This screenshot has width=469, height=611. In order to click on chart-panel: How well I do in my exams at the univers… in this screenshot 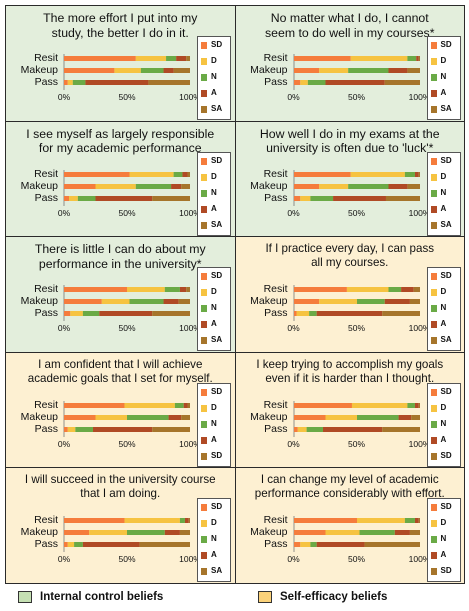, I will do `click(349, 179)`.